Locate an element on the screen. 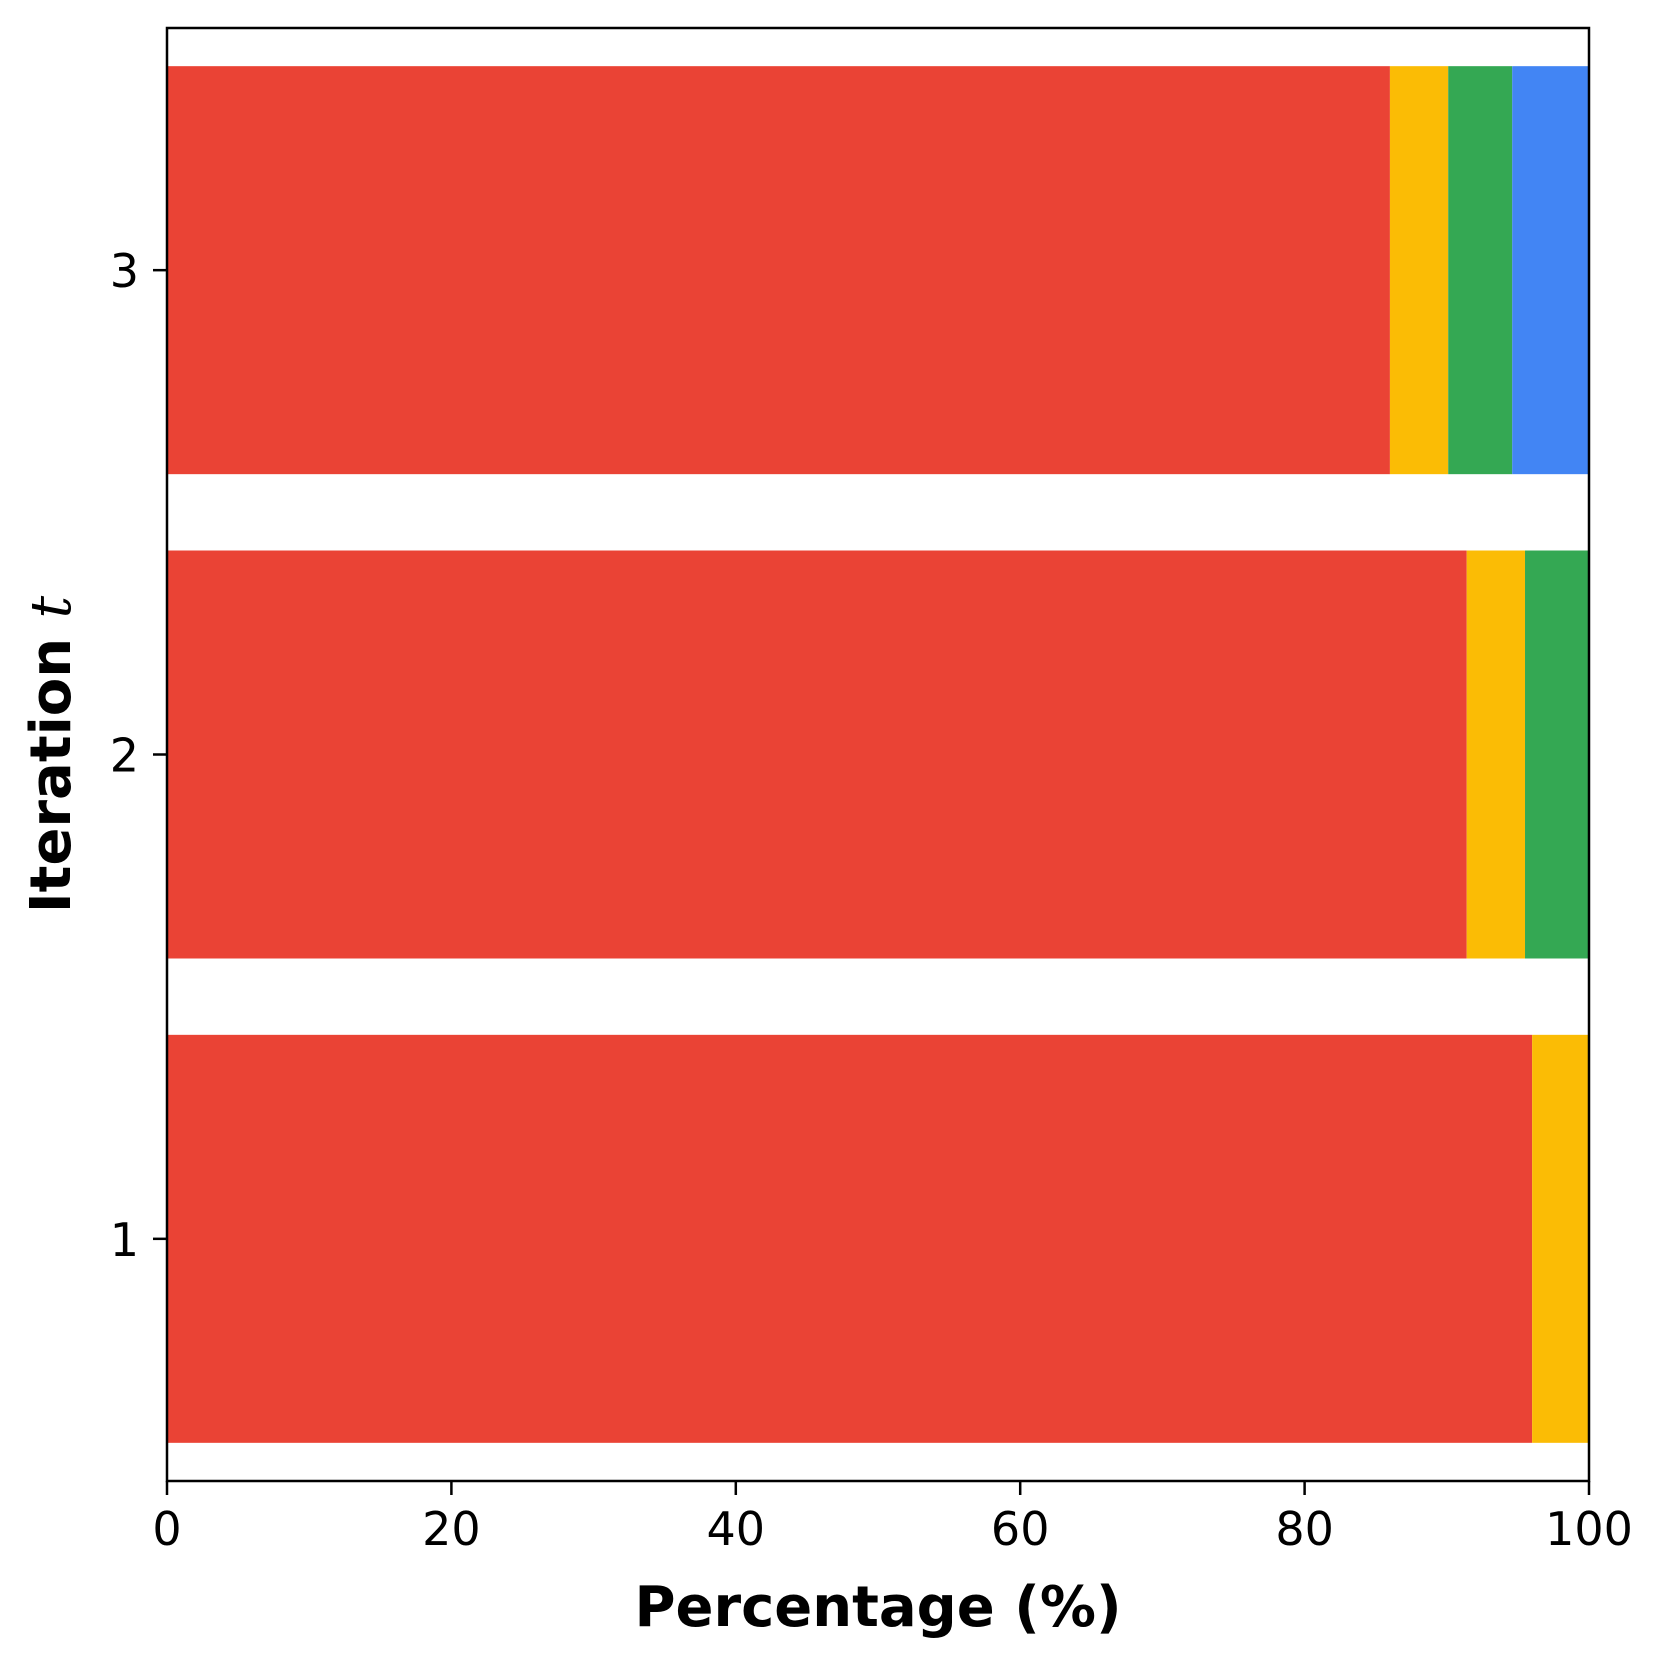 This screenshot has width=1661, height=1660. y-axis: 1 2 3 is located at coordinates (138, 755).